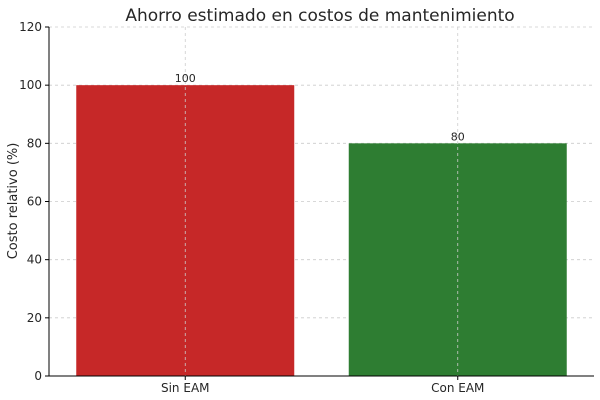 The image size is (600, 400). I want to click on data-label: 80, so click(458, 136).